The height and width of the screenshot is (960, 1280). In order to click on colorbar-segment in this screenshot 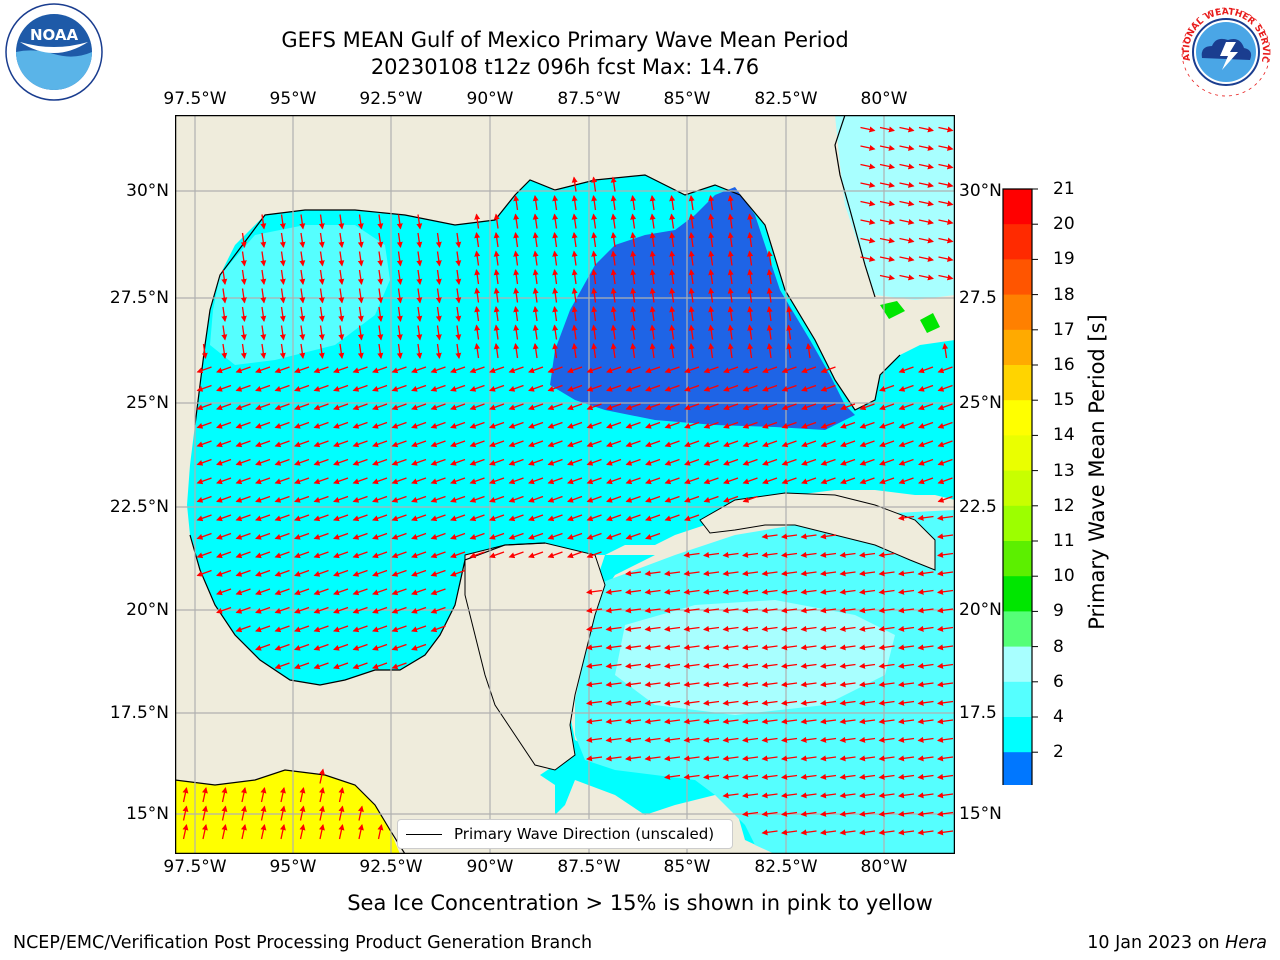, I will do `click(1017, 453)`.